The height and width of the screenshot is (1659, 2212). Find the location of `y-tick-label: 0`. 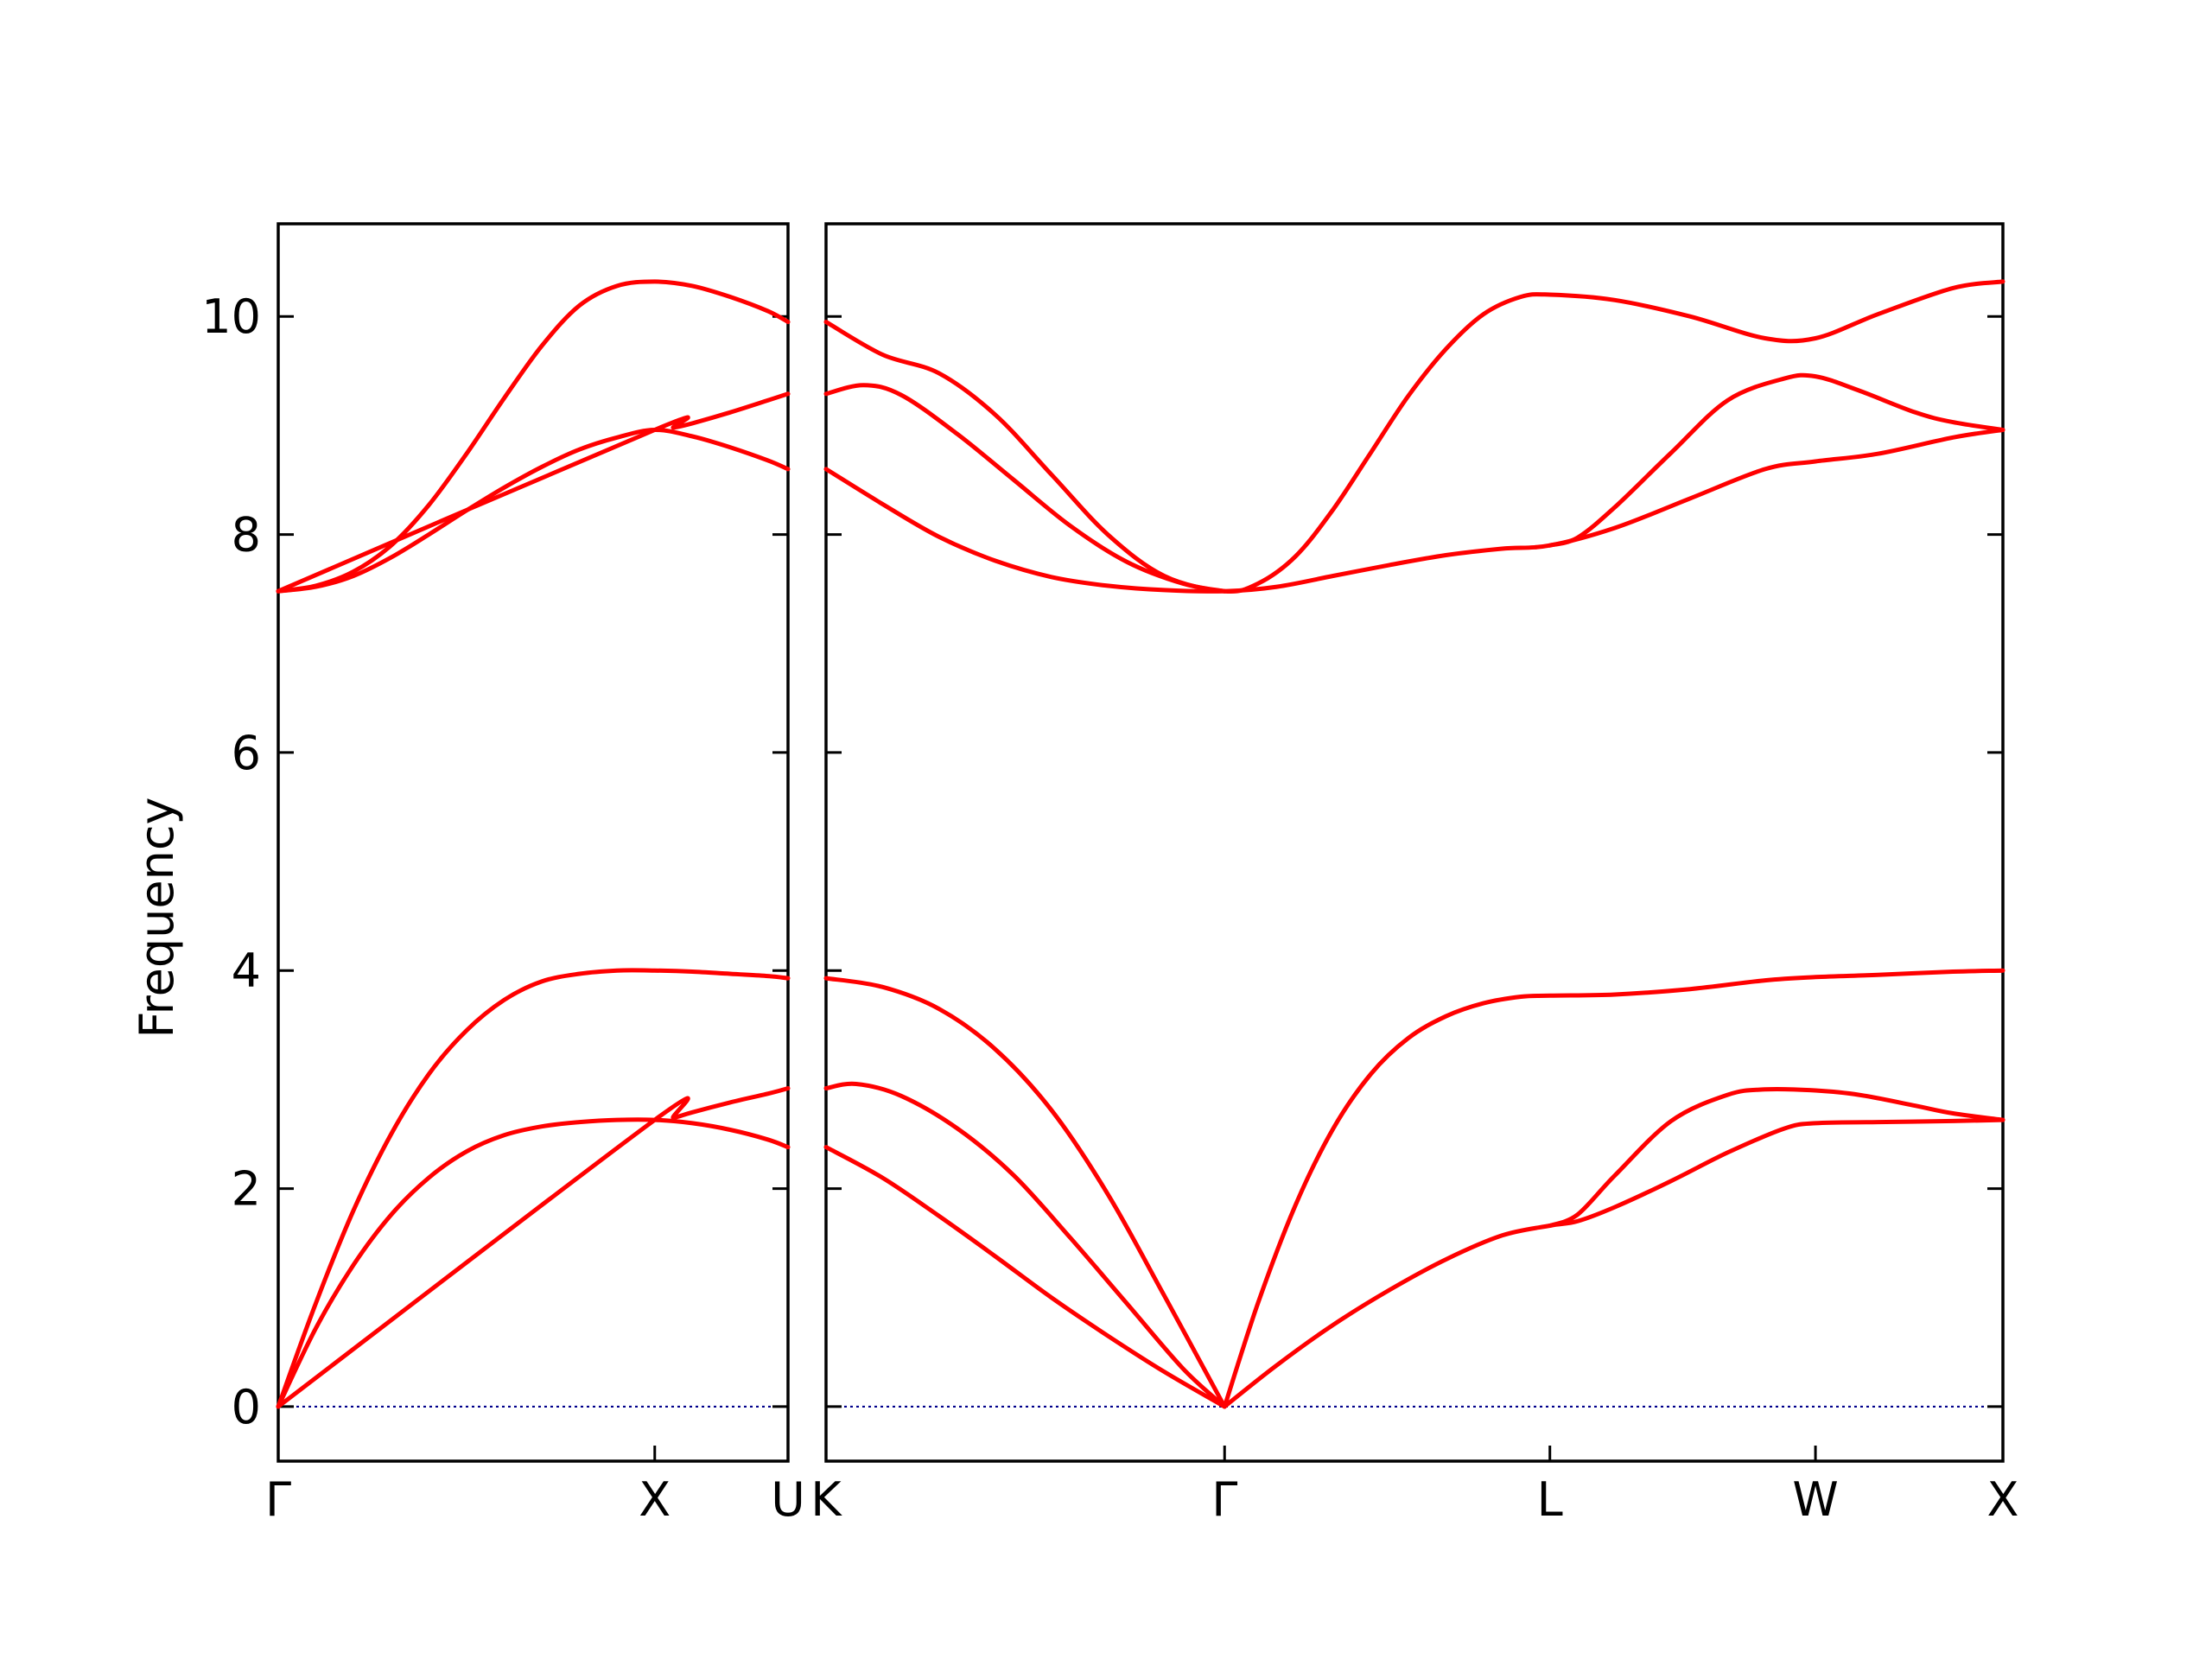

y-tick-label: 0 is located at coordinates (246, 1407).